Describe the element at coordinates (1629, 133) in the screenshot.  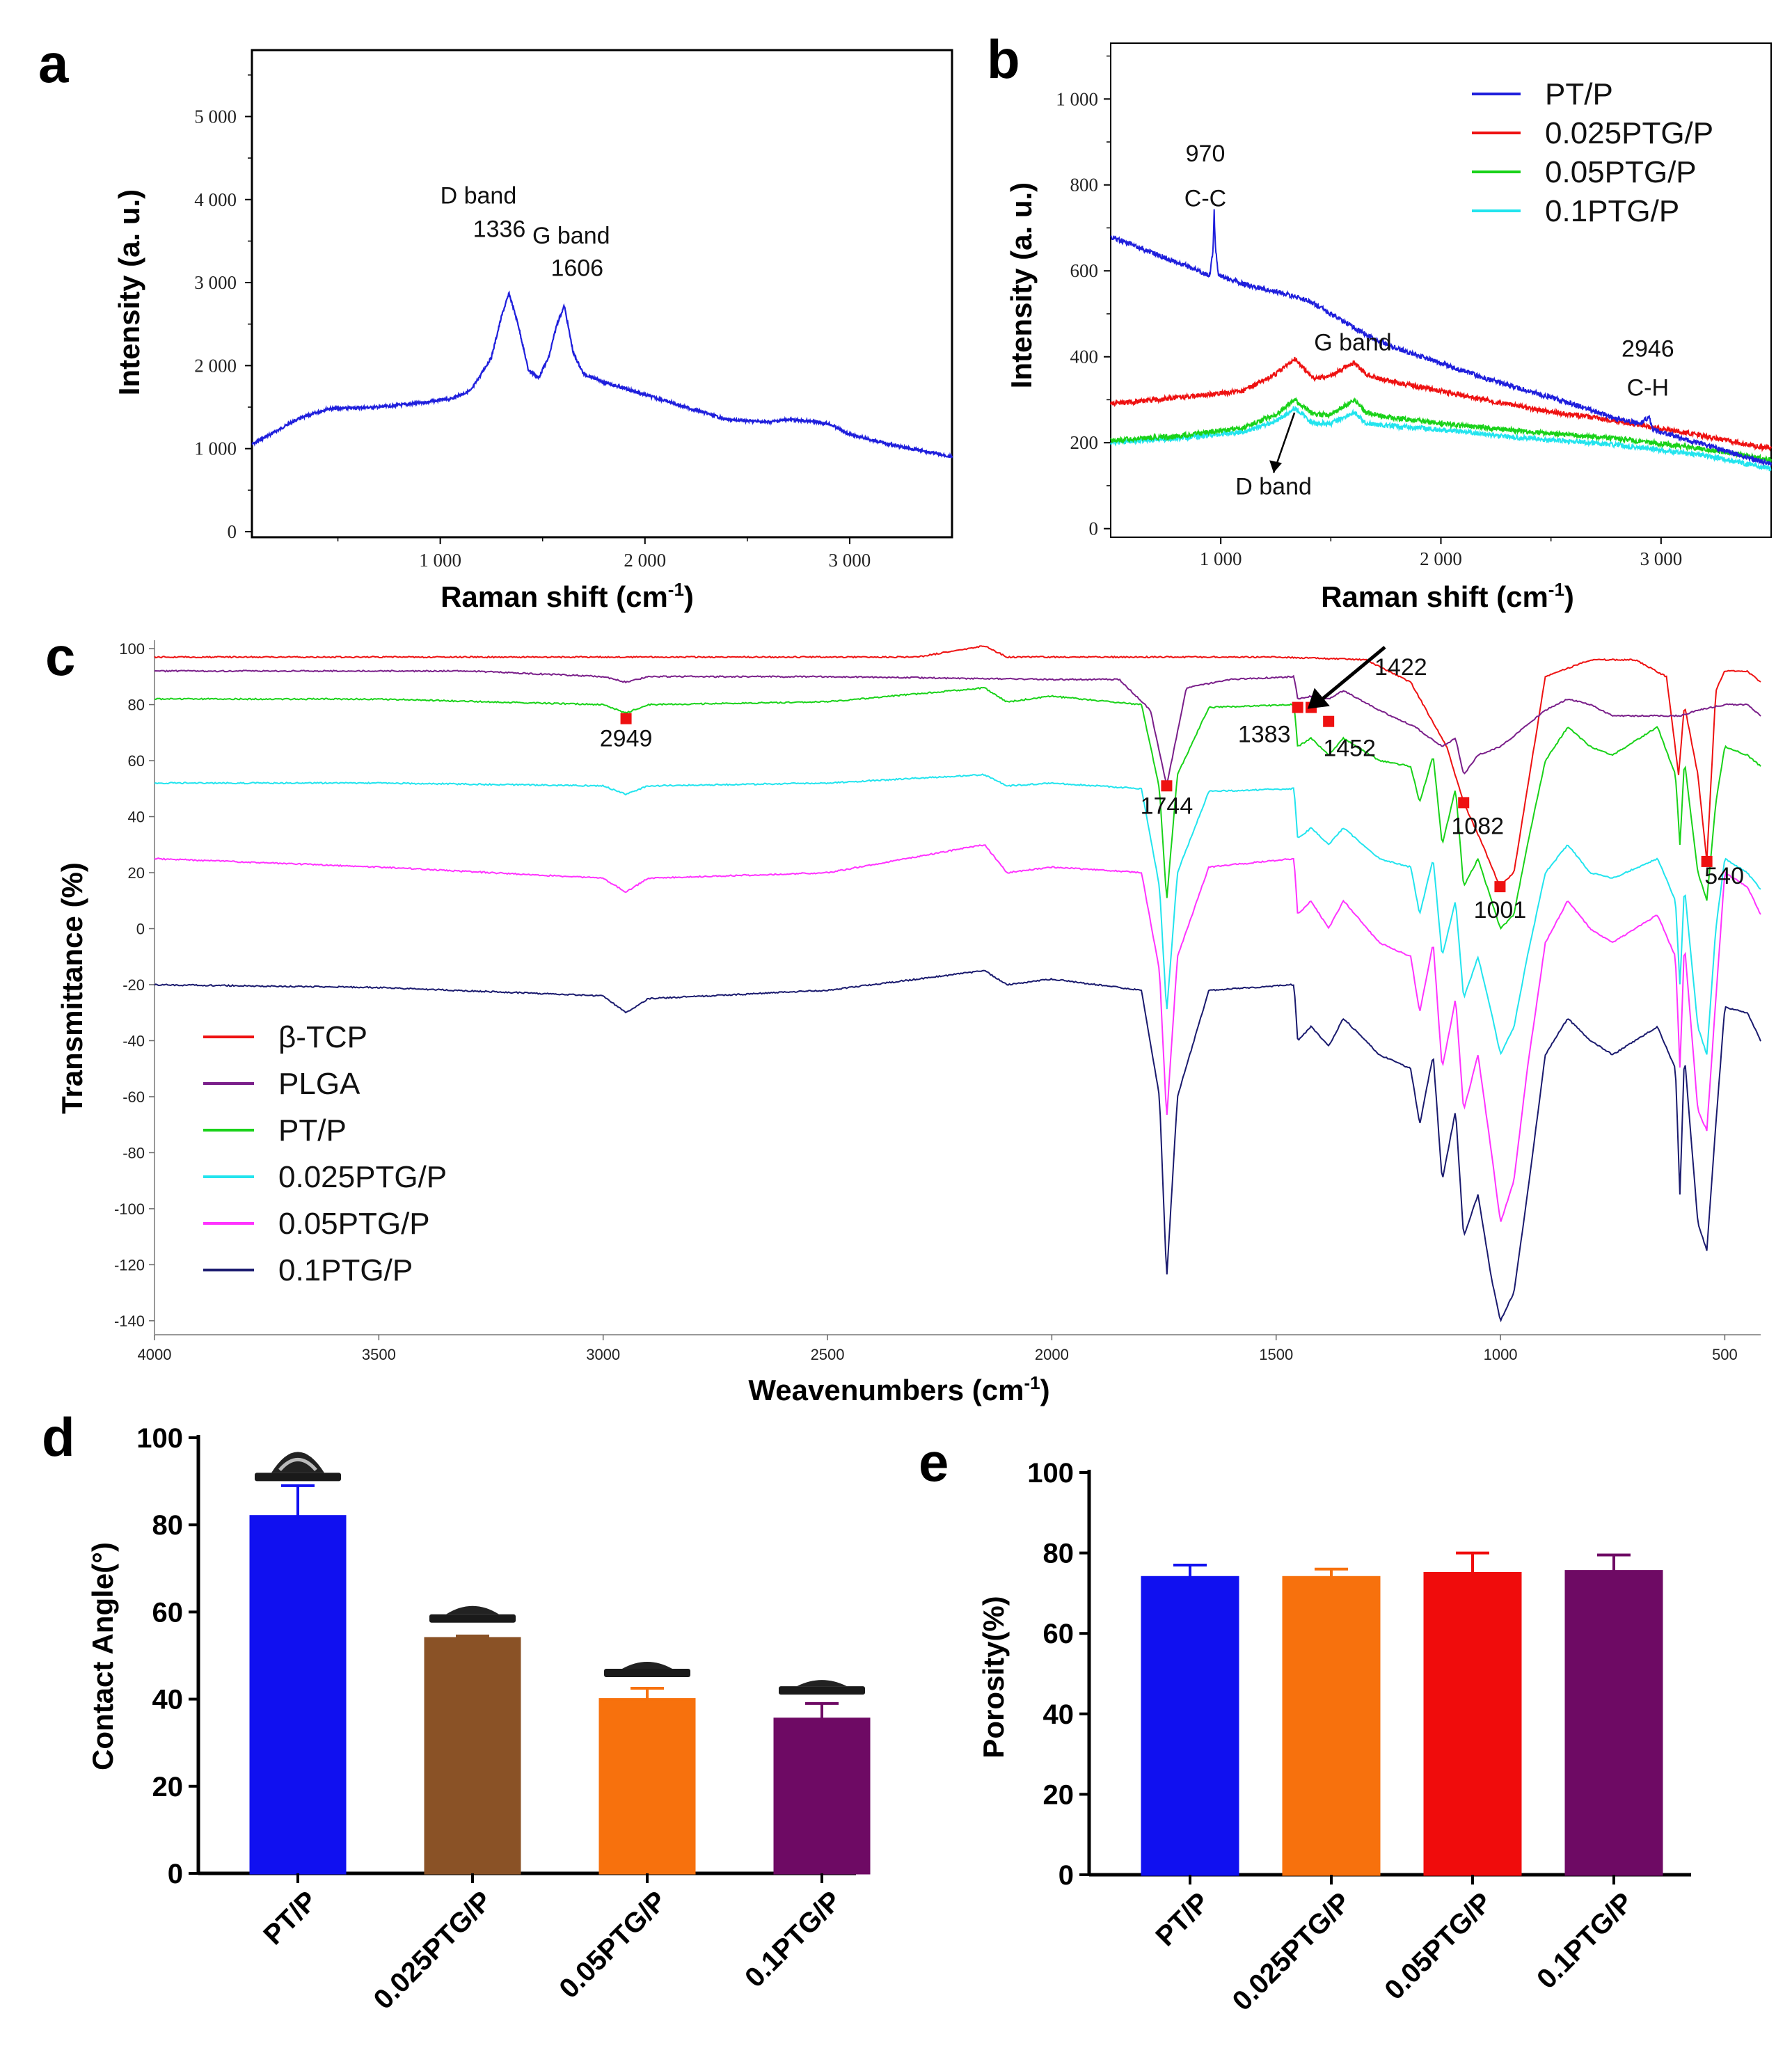
I see `legend-label-b: 0.025PTG/P` at that location.